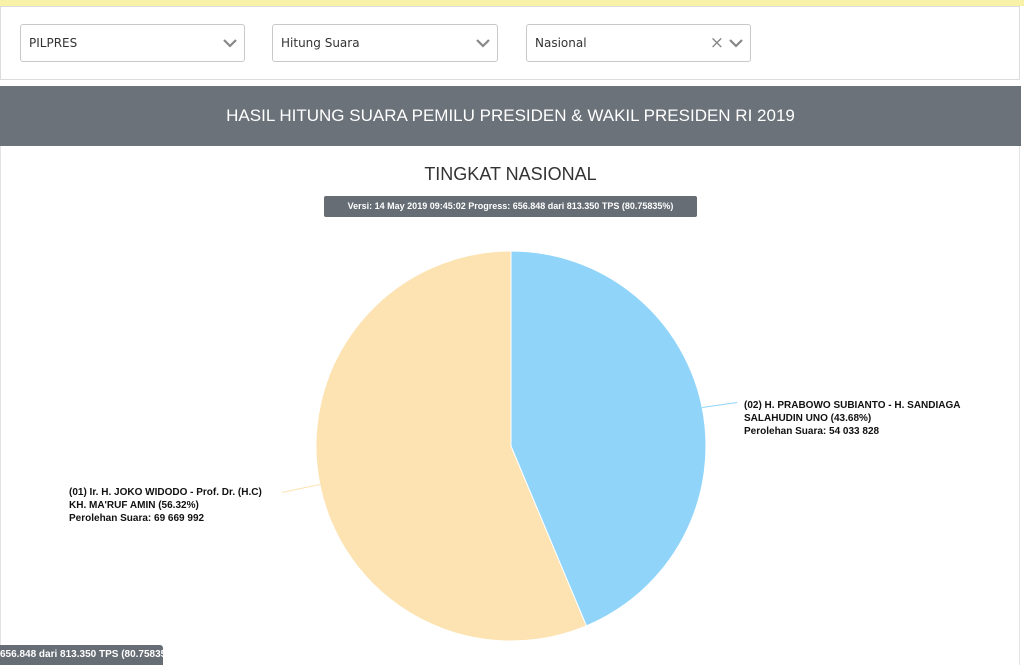  I want to click on label-02-line3: Perolehan Suara: 54 033 828, so click(812, 431).